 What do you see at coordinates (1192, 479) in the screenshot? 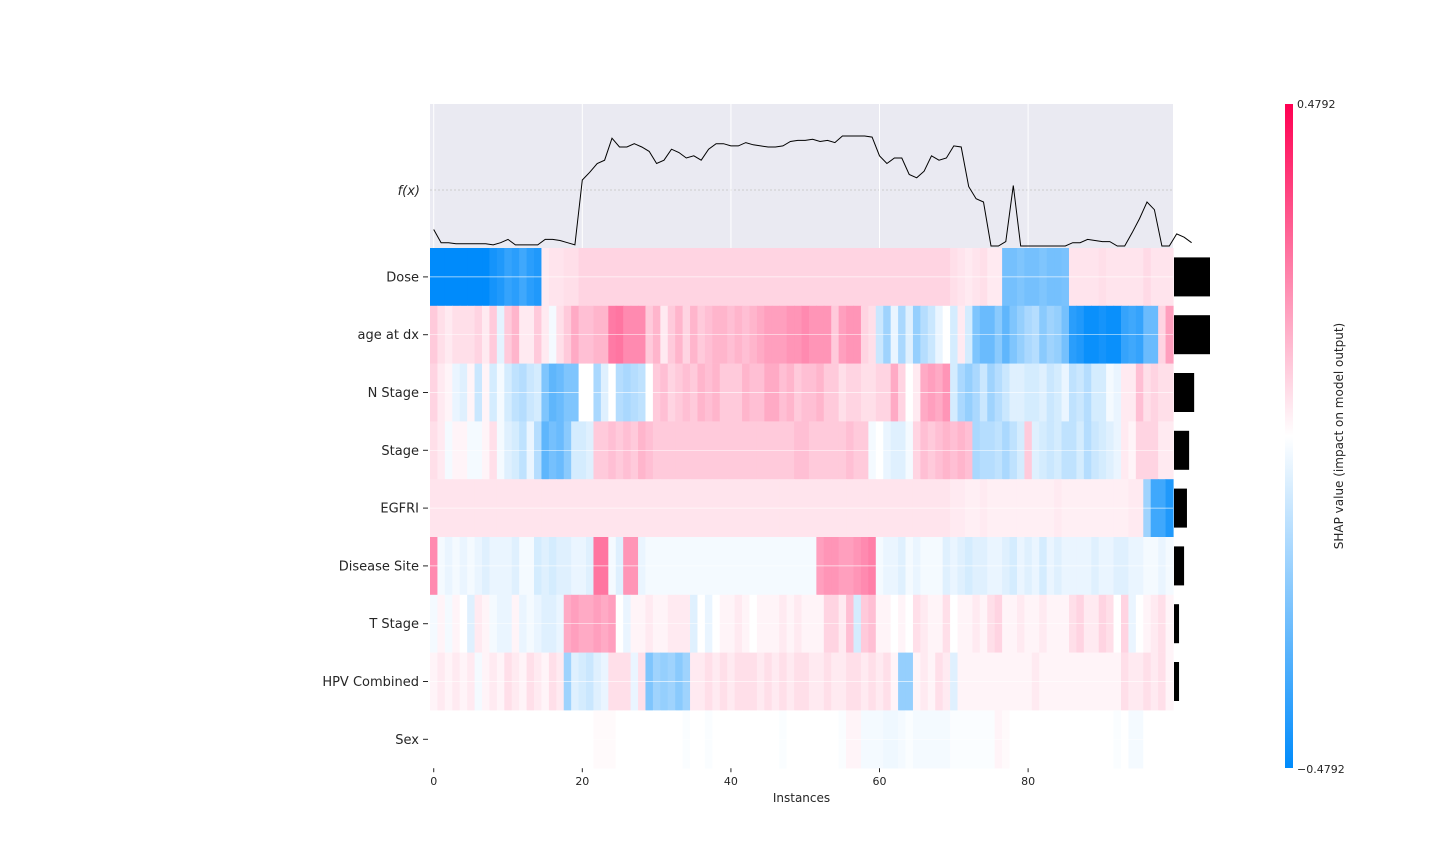
I see `importance-bars` at bounding box center [1192, 479].